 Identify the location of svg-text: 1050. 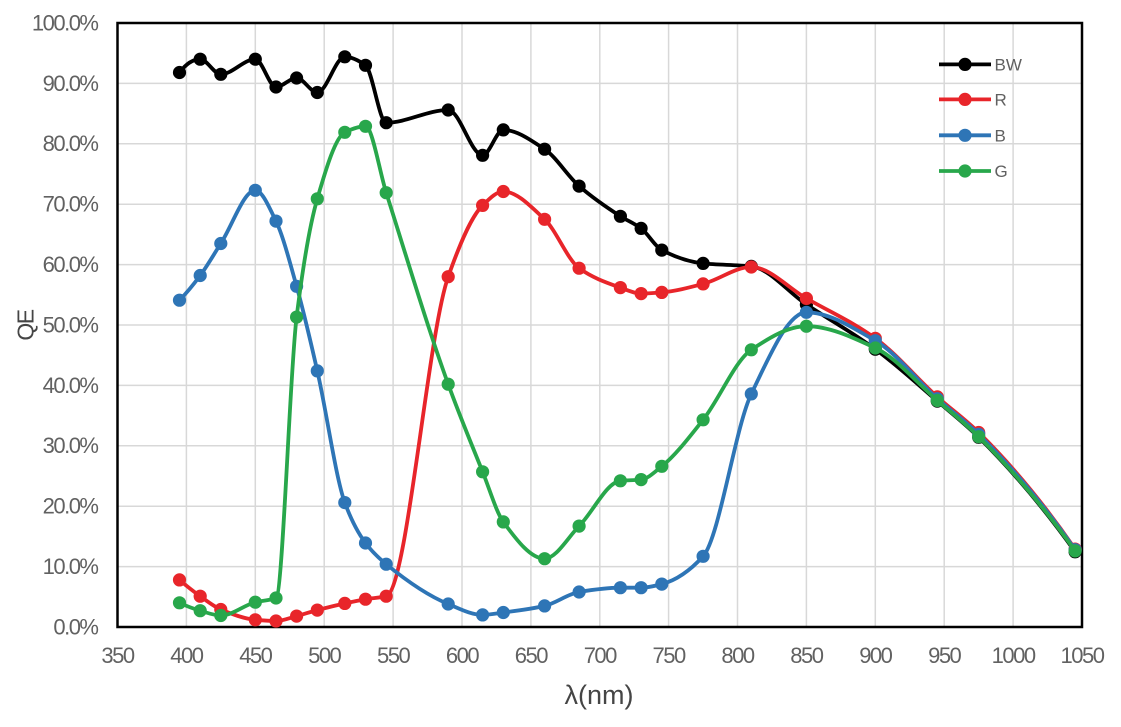
(1083, 655).